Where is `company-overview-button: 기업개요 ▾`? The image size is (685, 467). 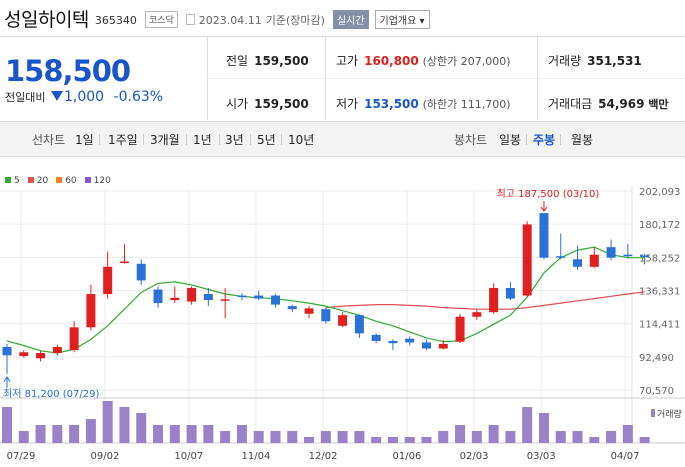 company-overview-button: 기업개요 ▾ is located at coordinates (402, 19).